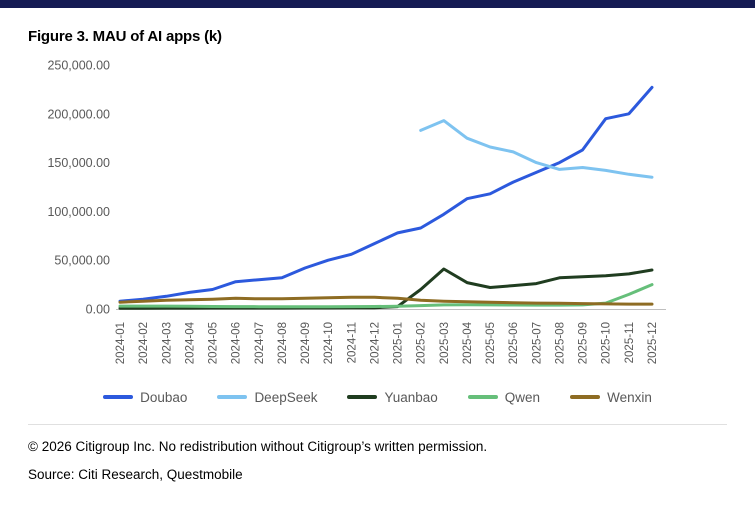 This screenshot has height=508, width=755. Describe the element at coordinates (164, 397) in the screenshot. I see `legend-label: Doubao` at that location.